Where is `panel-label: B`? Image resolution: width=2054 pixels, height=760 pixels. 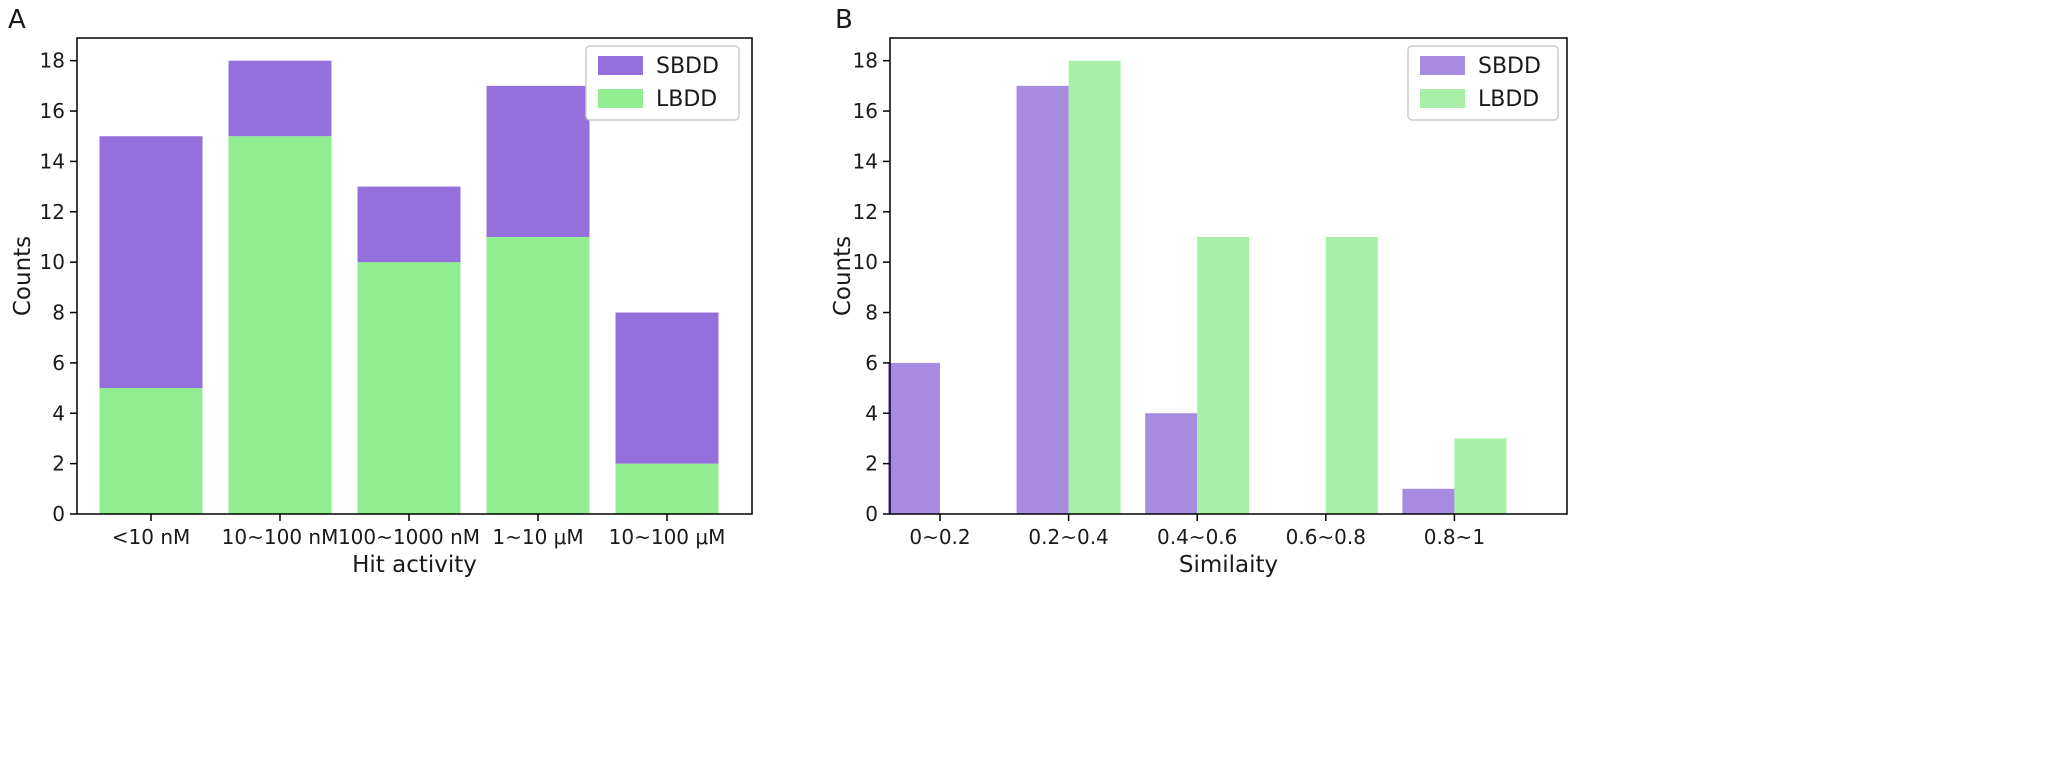
panel-label: B is located at coordinates (844, 20).